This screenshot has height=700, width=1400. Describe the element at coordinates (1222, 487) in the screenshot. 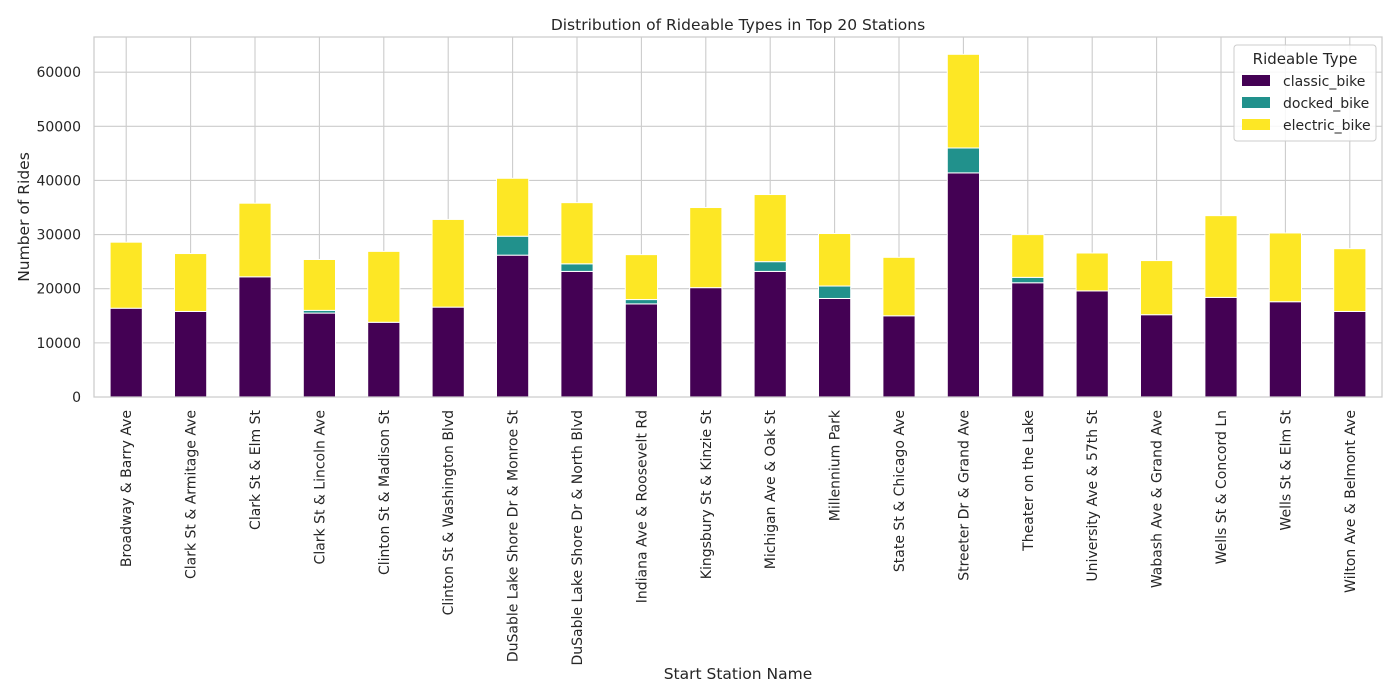

I see `x-tick-label: Wells St & Concord Ln` at that location.